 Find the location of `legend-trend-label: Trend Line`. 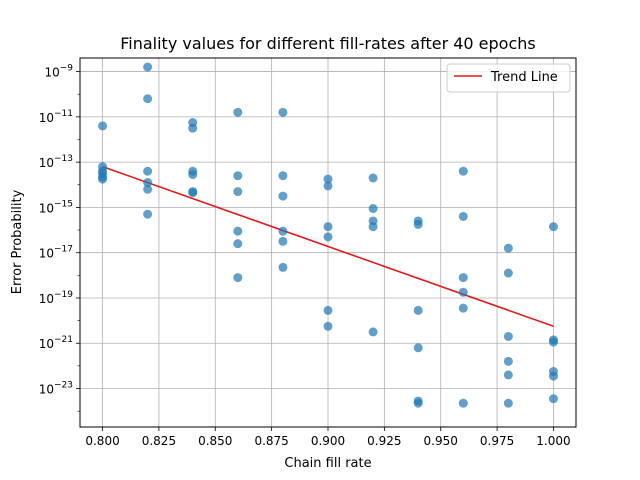

legend-trend-label: Trend Line is located at coordinates (524, 77).